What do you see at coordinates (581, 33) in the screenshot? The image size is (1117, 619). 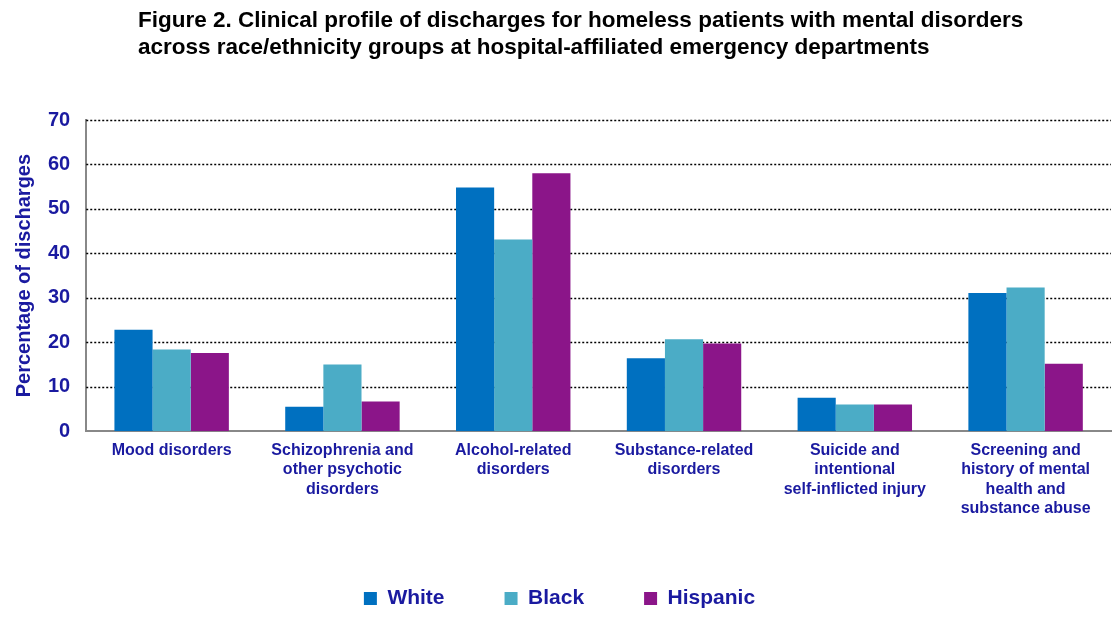 I see `chart-title: Figure 2. Clinical profile of discharges for homeless patients with mental disorders across race/ethnicity groups at hospital-affiliated emergency departments` at bounding box center [581, 33].